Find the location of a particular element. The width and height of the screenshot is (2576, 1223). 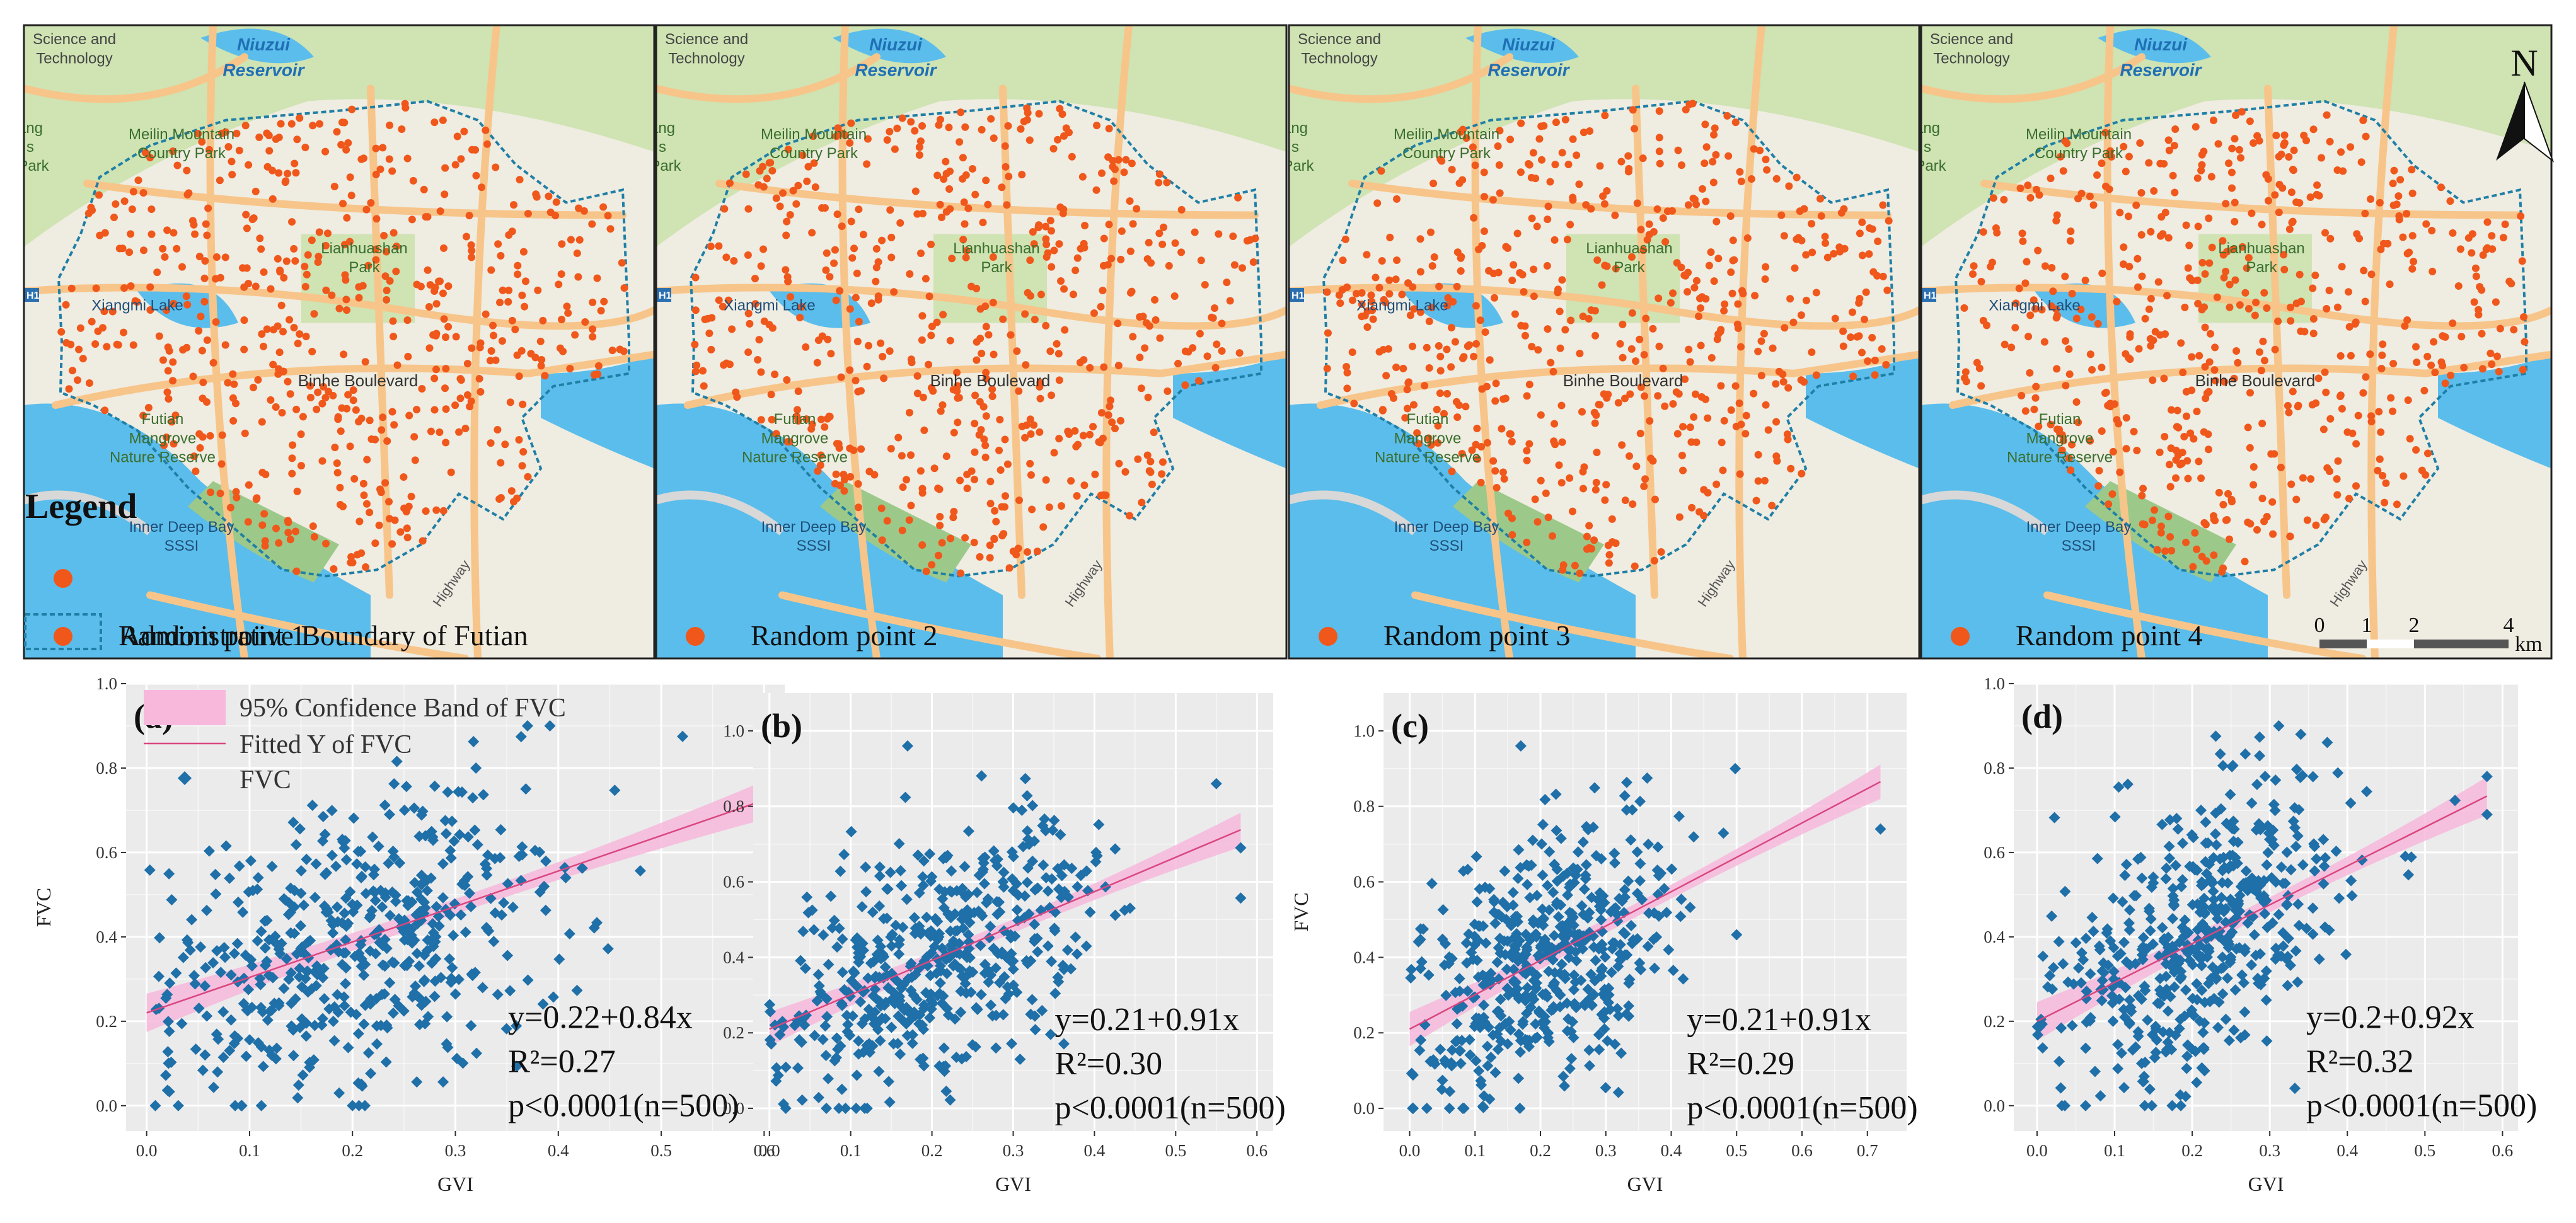

label-lianhuashan-1: Lianhuashan is located at coordinates (996, 248).